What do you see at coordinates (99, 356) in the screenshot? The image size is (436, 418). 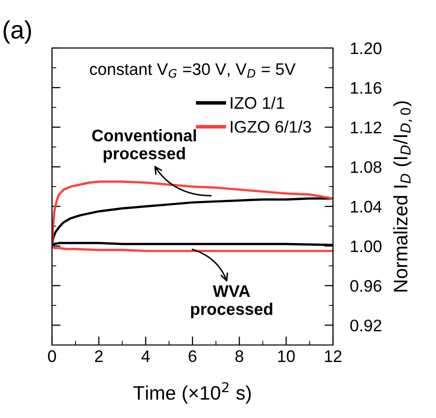 I see `x-tick-label: 2` at bounding box center [99, 356].